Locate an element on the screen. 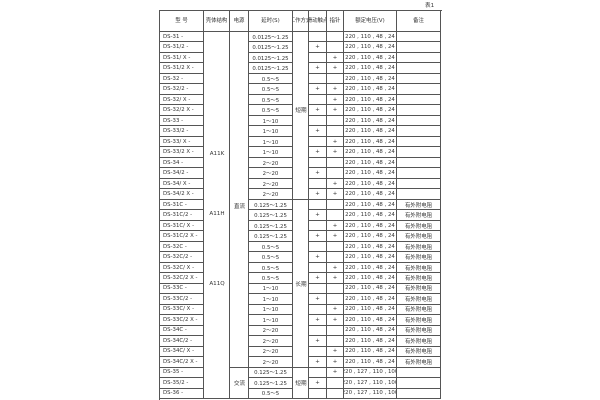 The height and width of the screenshot is (400, 600). shell-label-a11k: A11K is located at coordinates (217, 154).